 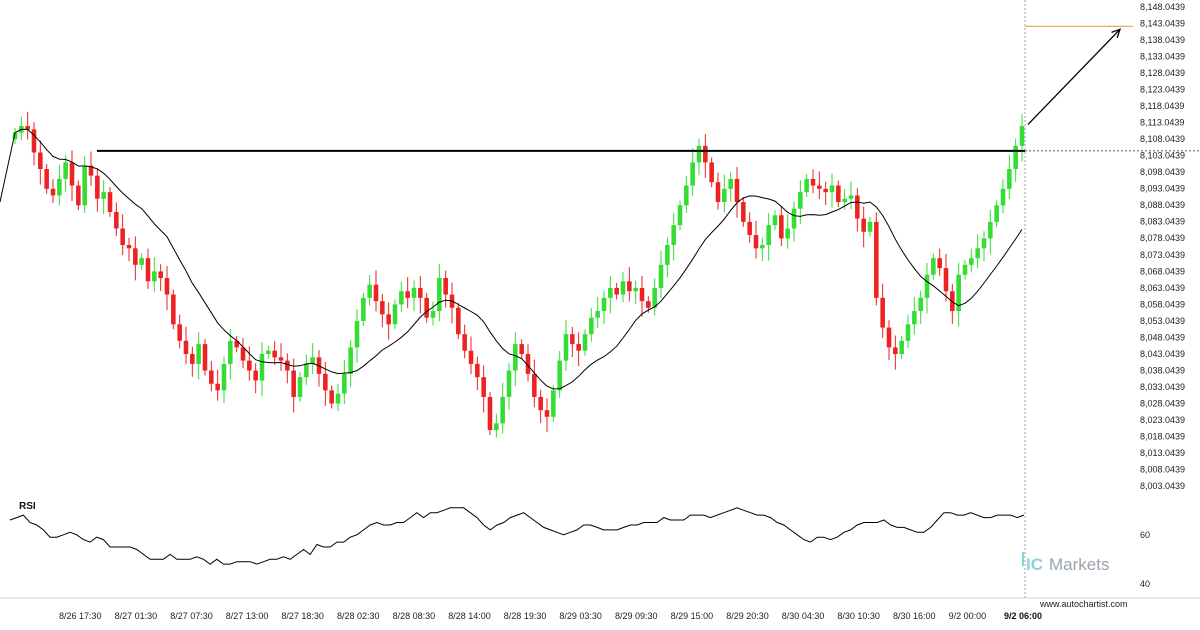 I want to click on y-tick-label: 8,008.0439, so click(x=1162, y=469).